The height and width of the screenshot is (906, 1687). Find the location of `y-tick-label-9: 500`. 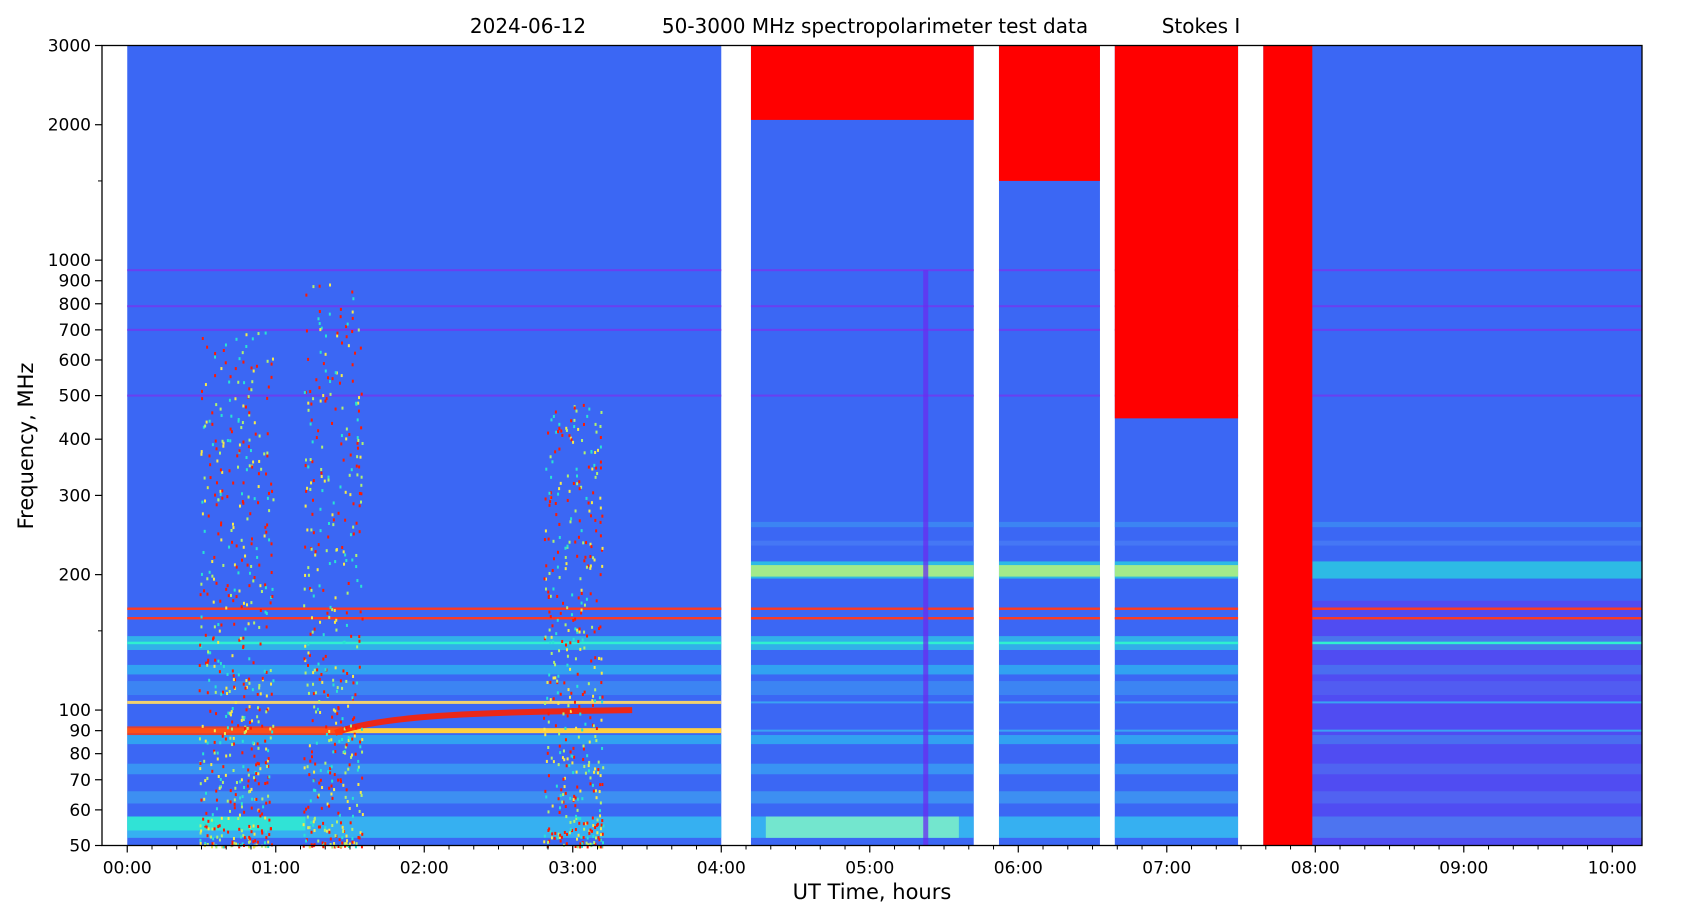

y-tick-label-9: 500 is located at coordinates (75, 397).